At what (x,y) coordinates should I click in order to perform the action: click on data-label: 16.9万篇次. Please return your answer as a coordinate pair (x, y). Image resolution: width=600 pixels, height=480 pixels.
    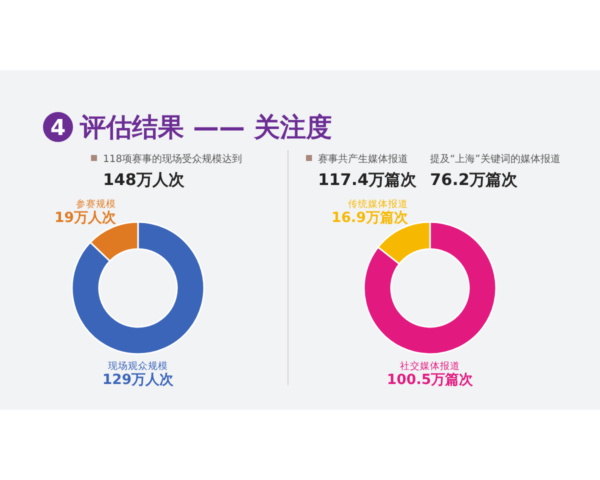
    Looking at the image, I should click on (370, 218).